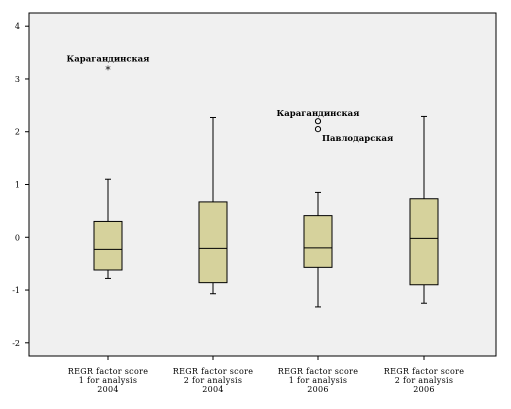 This screenshot has height=409, width=511. Describe the element at coordinates (16, 343) in the screenshot. I see `y-tick-label: -2` at that location.